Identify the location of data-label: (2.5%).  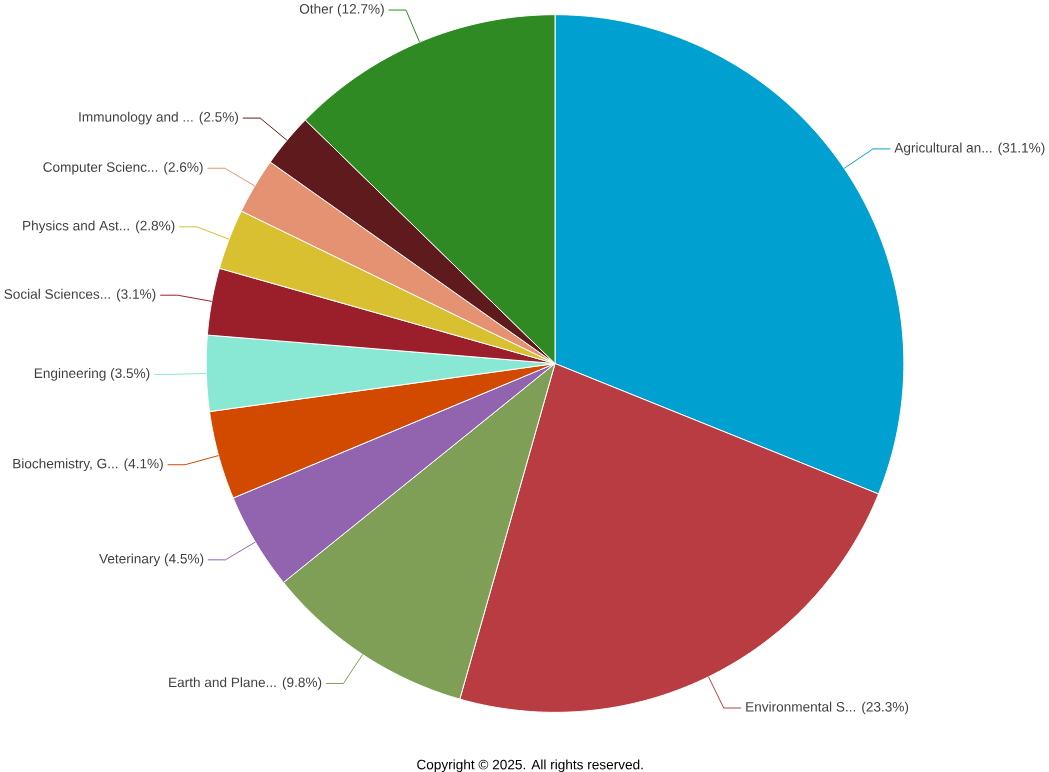
(219, 118).